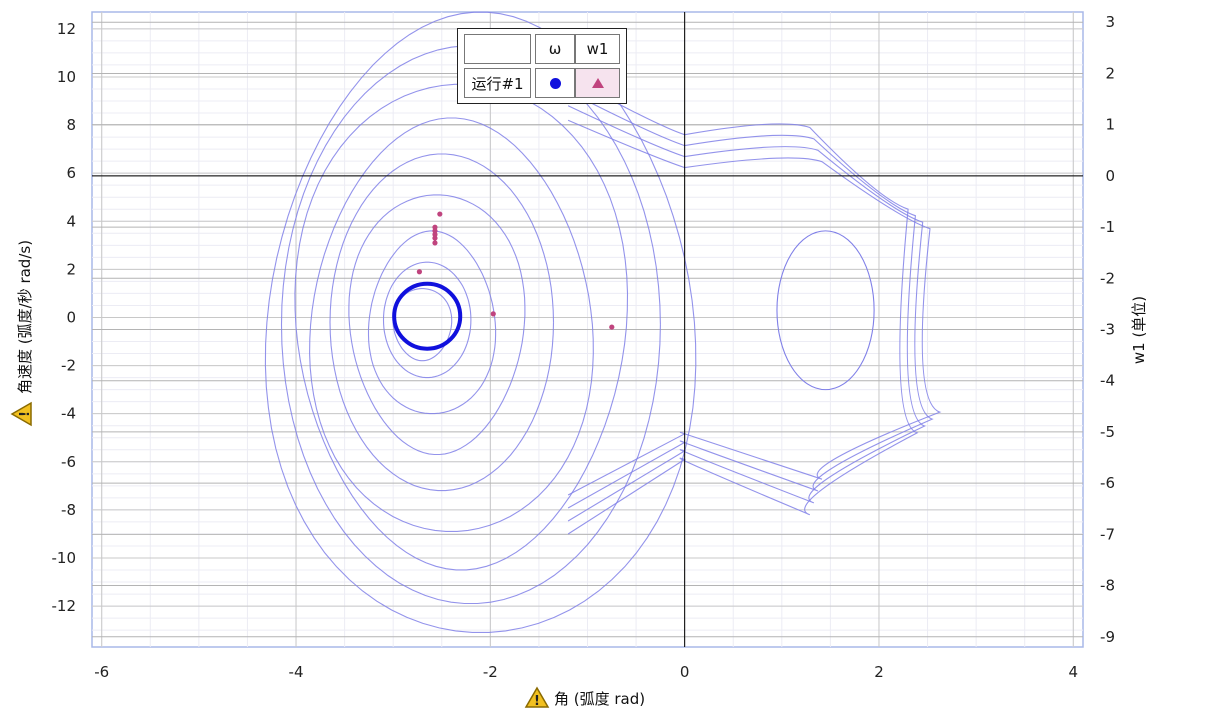  Describe the element at coordinates (68, 366) in the screenshot. I see `y-tick-label: -2` at that location.